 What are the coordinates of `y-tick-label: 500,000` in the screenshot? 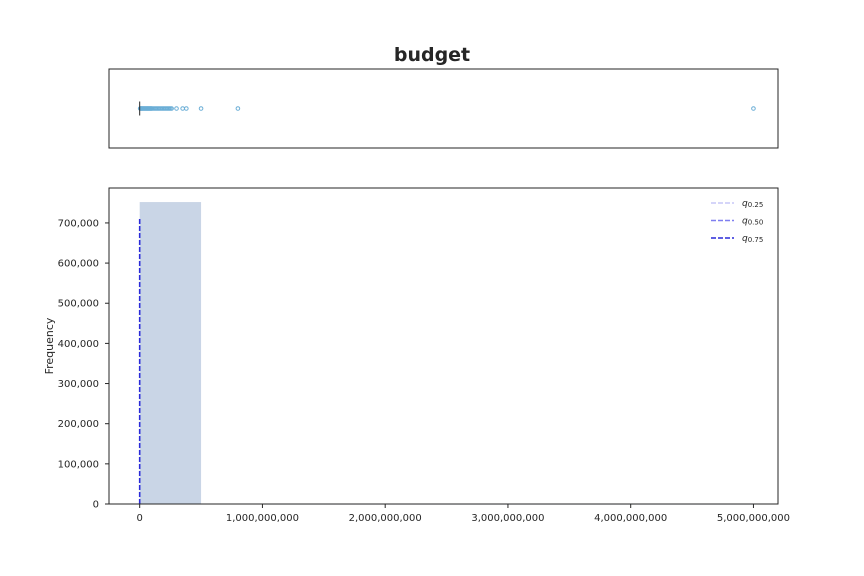 It's located at (78, 304).